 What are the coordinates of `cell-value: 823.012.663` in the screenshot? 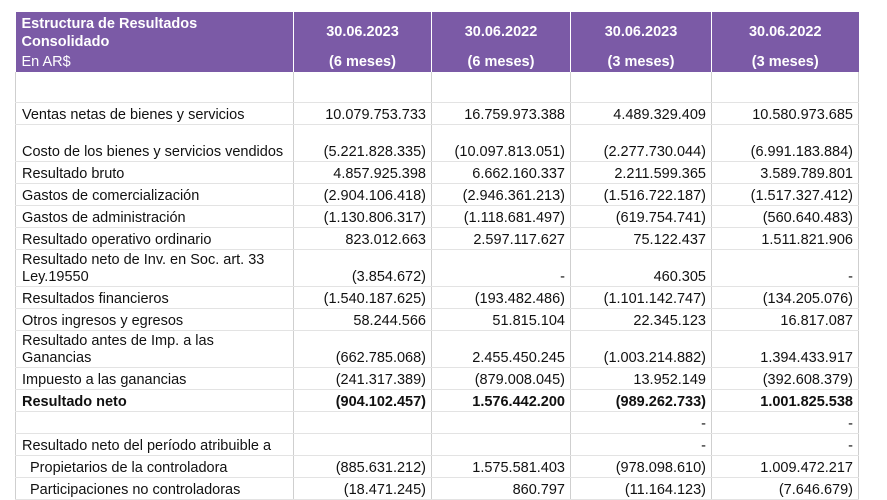 It's located at (362, 238).